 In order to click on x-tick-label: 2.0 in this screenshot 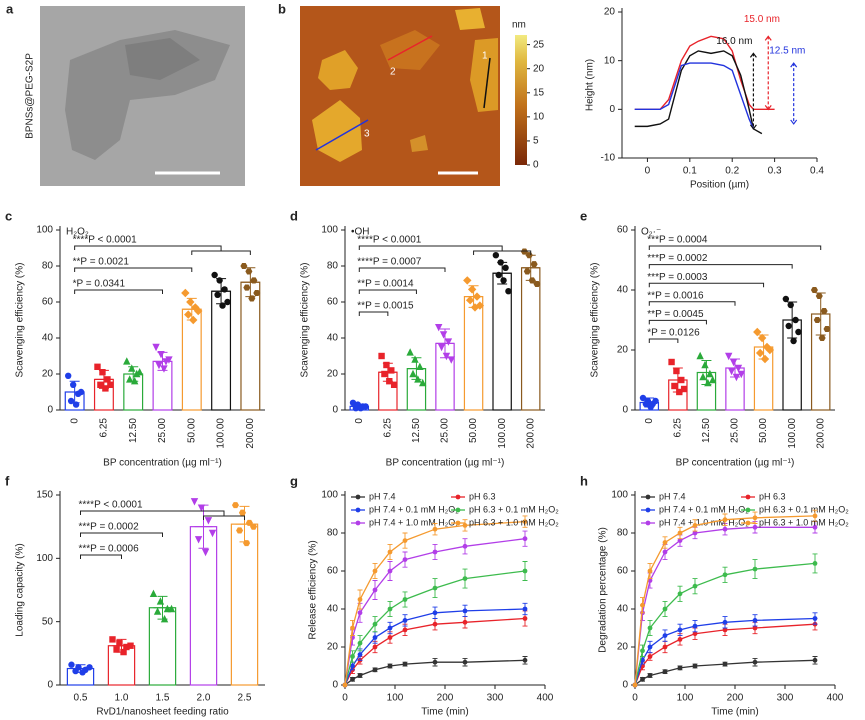, I will do `click(204, 698)`.